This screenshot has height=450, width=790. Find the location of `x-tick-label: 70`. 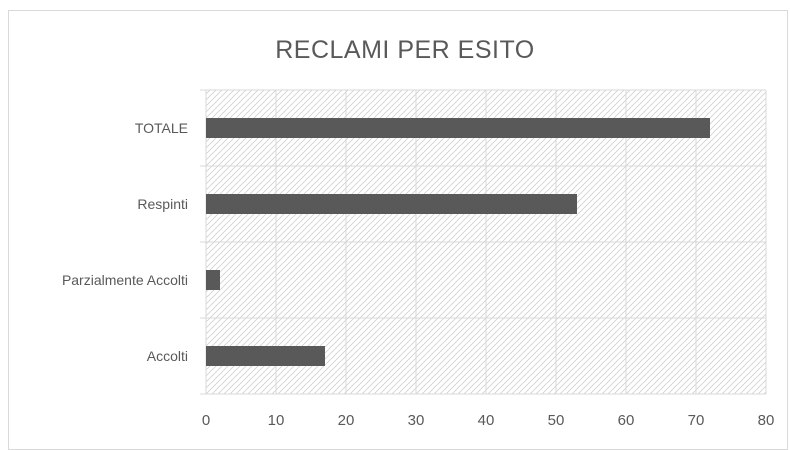

x-tick-label: 70 is located at coordinates (696, 420).